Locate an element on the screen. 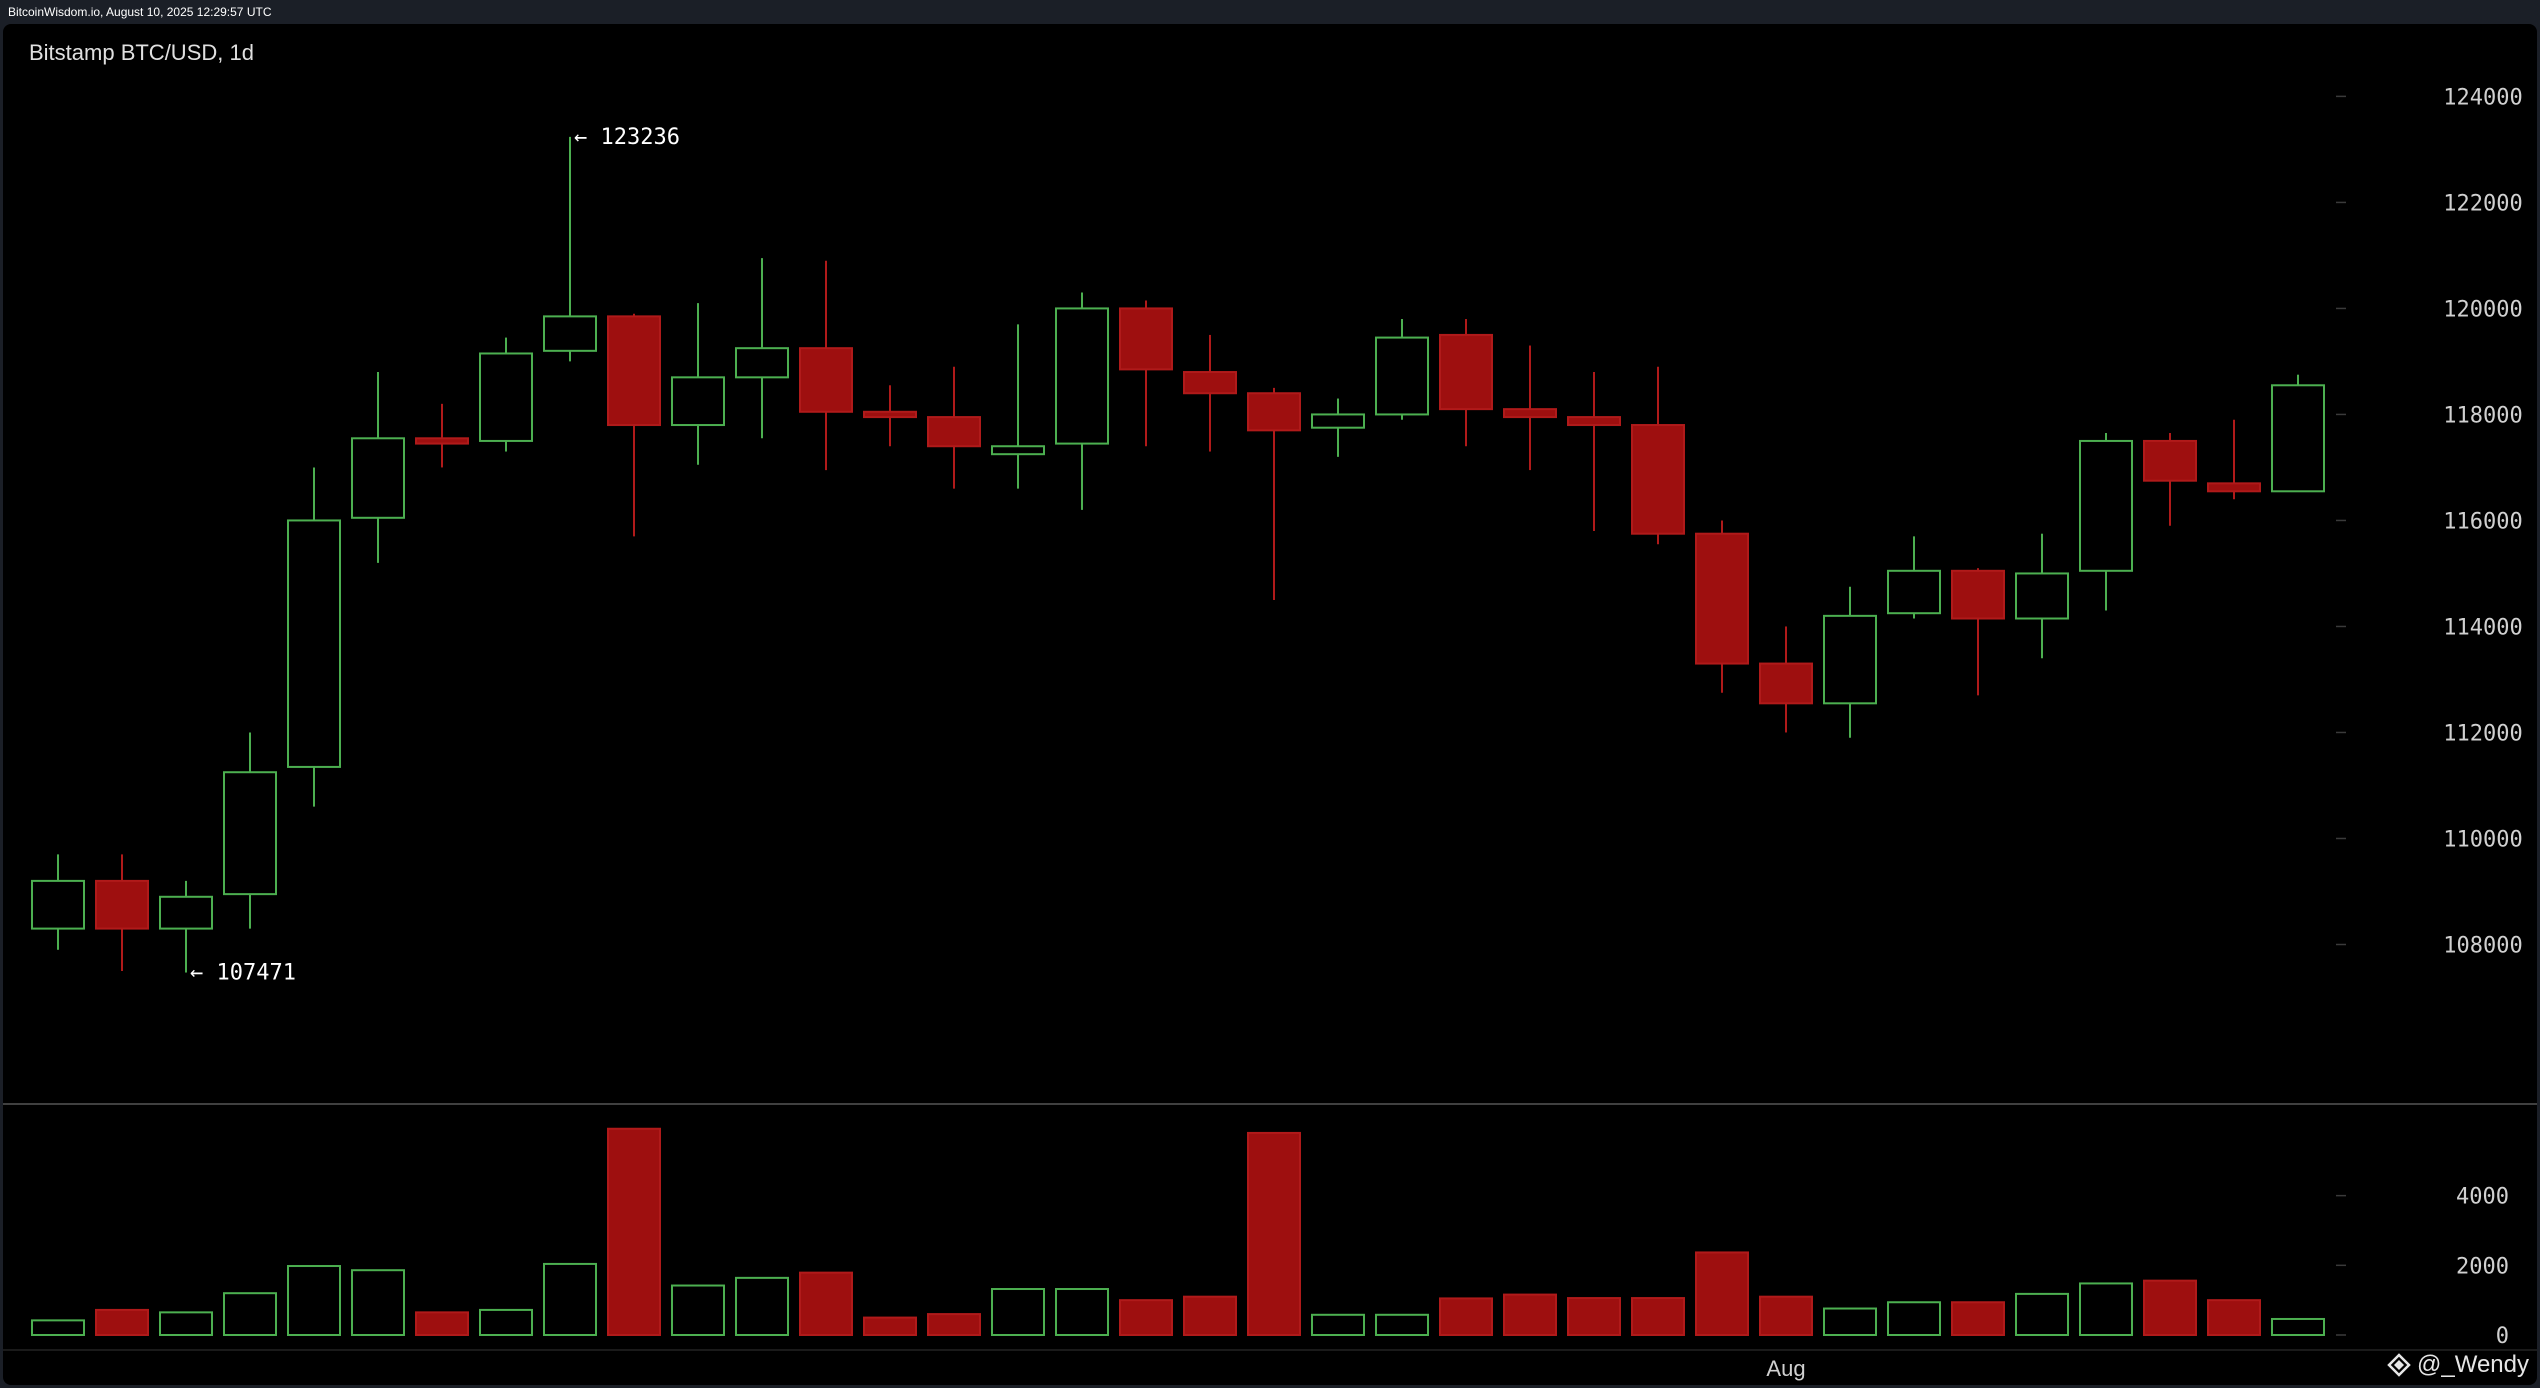 This screenshot has height=1388, width=2540. watermark-text: @_Wendy is located at coordinates (2473, 1364).